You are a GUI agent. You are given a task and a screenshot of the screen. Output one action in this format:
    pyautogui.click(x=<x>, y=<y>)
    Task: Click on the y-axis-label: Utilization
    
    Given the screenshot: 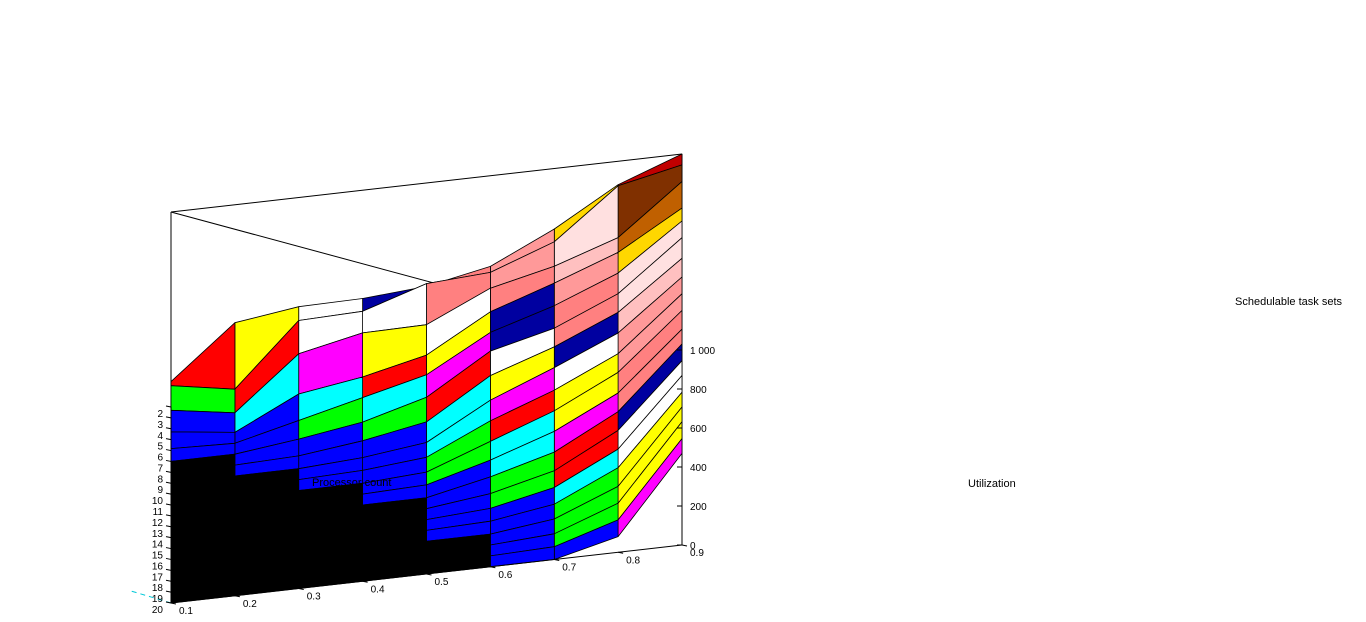 What is the action you would take?
    pyautogui.click(x=992, y=484)
    